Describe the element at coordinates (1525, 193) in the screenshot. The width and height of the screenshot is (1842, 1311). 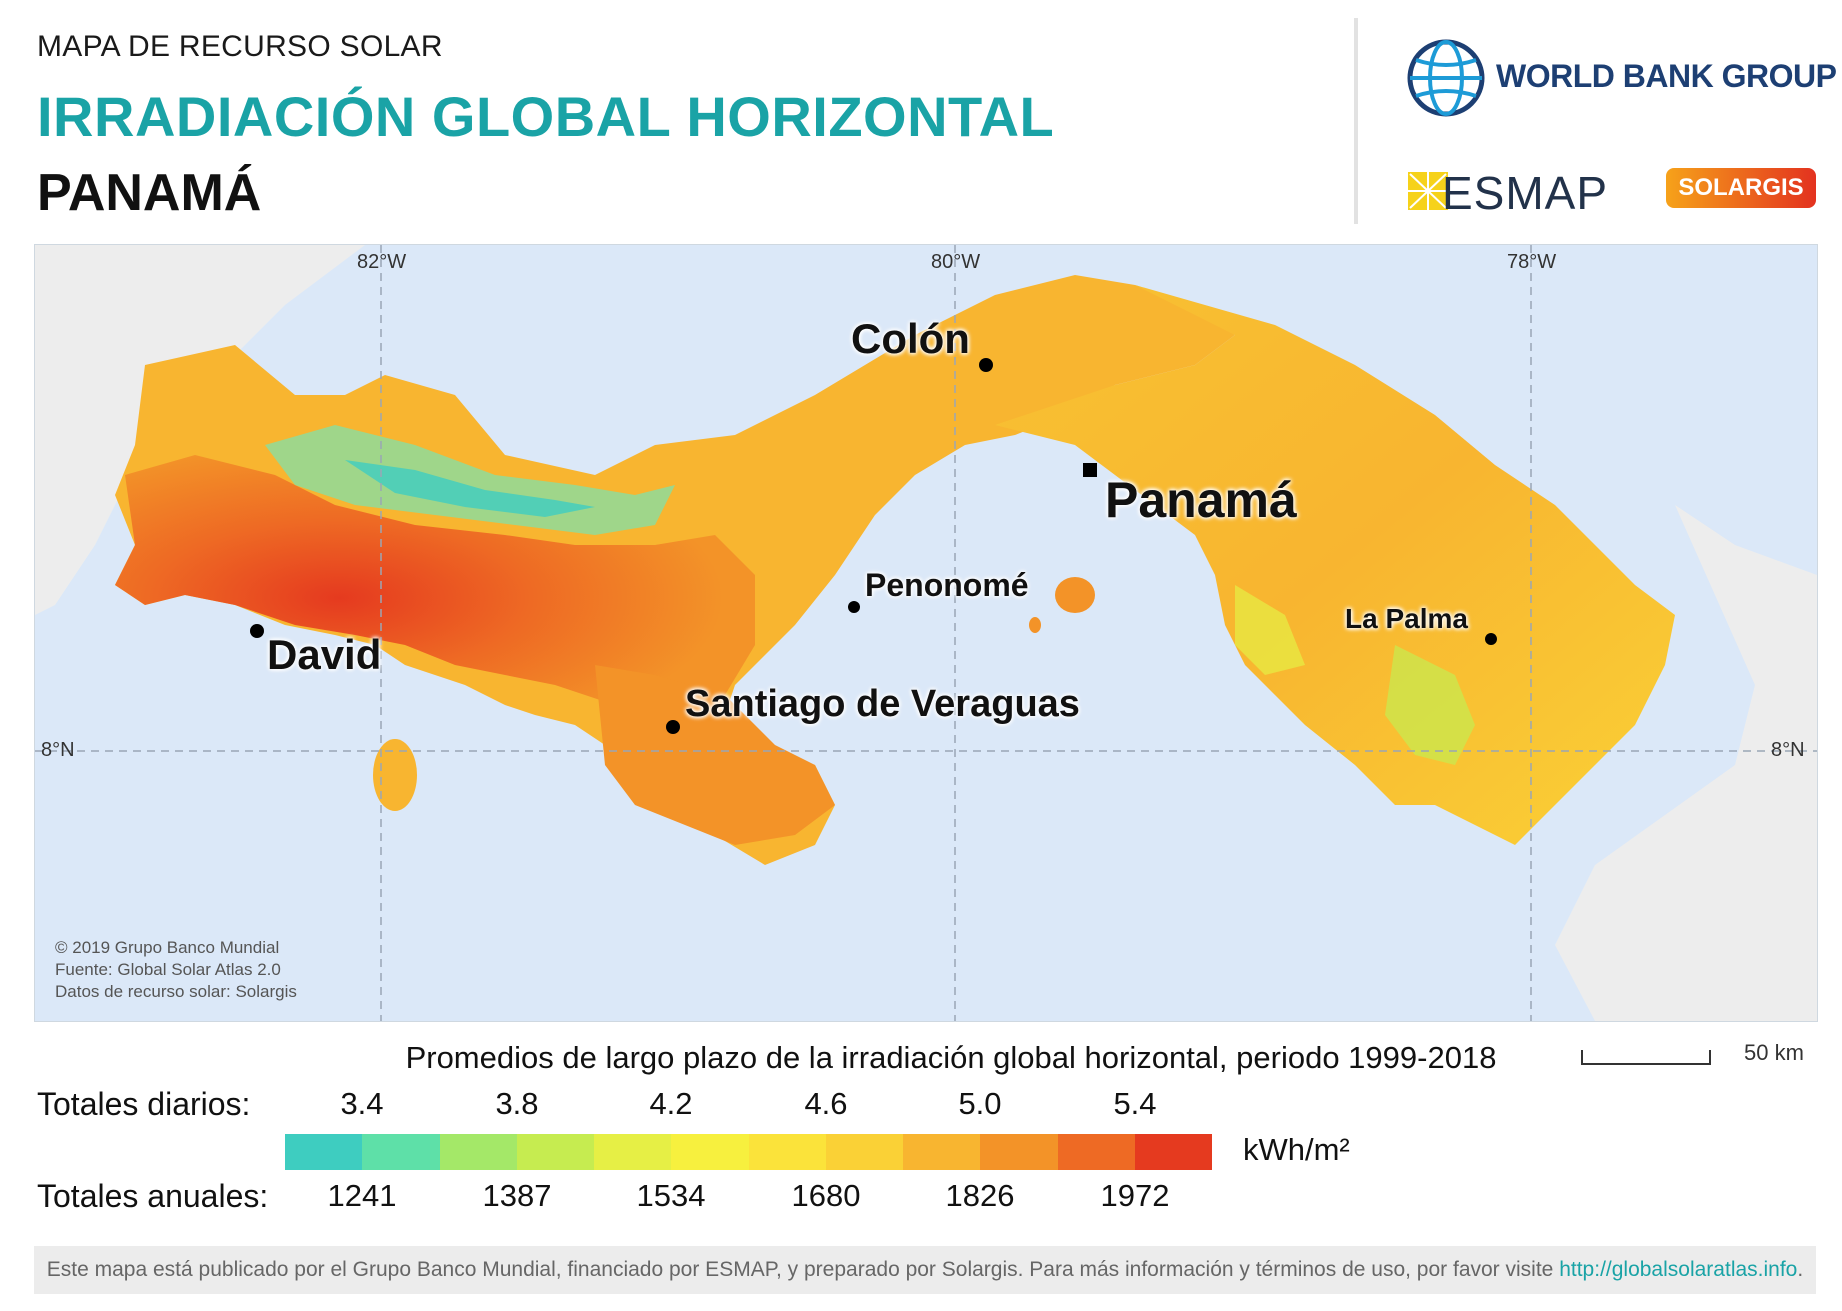
I see `esmap-wordmark: ESMAP` at that location.